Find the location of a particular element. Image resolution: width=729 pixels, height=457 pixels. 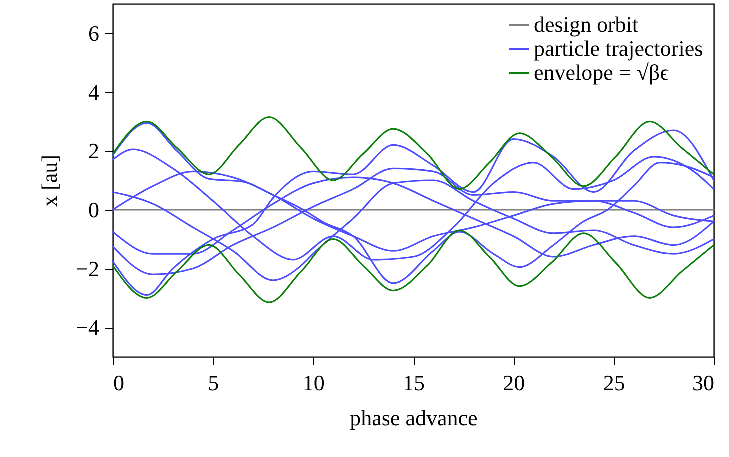

y-axis-title: x [au] is located at coordinates (49, 181).